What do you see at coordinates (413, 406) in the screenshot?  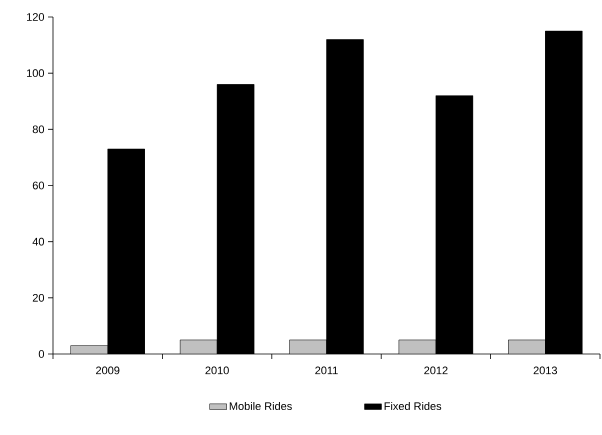 I see `legend-label: Fixed Rides` at bounding box center [413, 406].